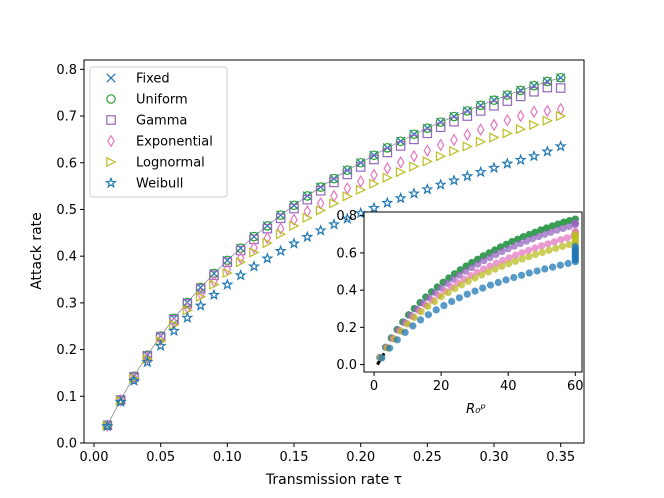  I want to click on y-axis-ticks: 0.0 0.1 0.2 0.3 0.4 0.5 0.6 0.7 0.8, so click(70, 257).